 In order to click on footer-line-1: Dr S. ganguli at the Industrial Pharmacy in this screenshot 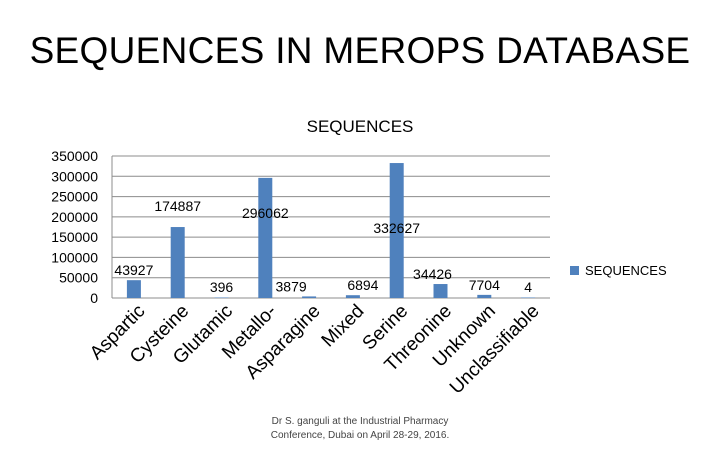, I will do `click(360, 421)`.